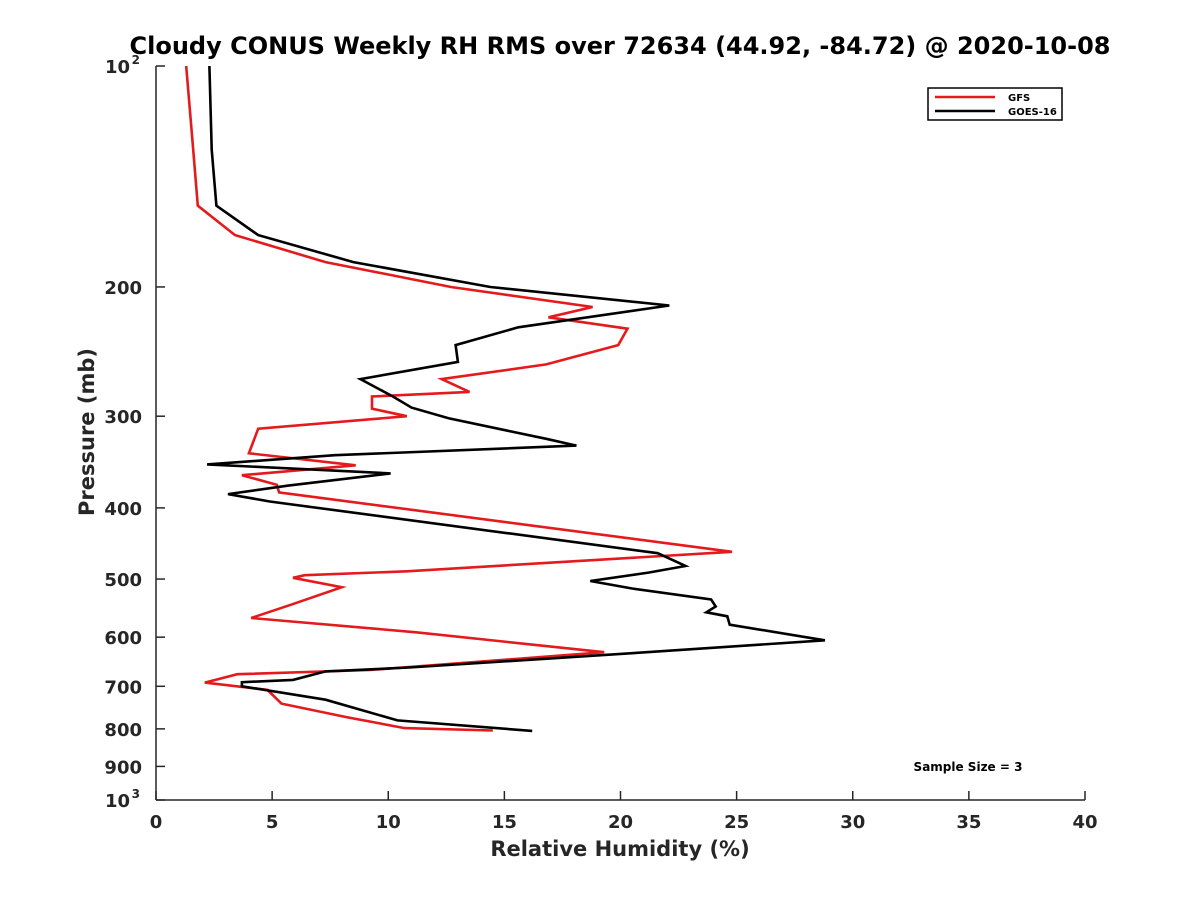 The image size is (1200, 900). I want to click on y-tick-label: 300, so click(123, 417).